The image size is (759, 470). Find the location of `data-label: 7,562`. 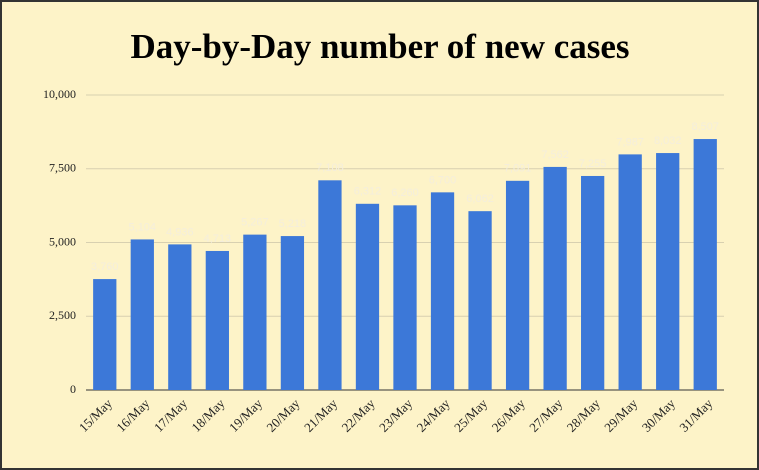

data-label: 7,562 is located at coordinates (555, 155).